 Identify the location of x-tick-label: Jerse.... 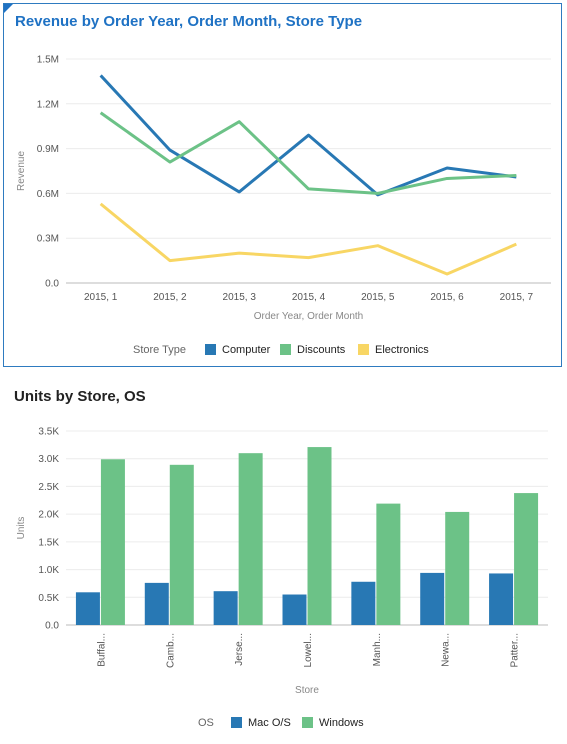
(239, 649).